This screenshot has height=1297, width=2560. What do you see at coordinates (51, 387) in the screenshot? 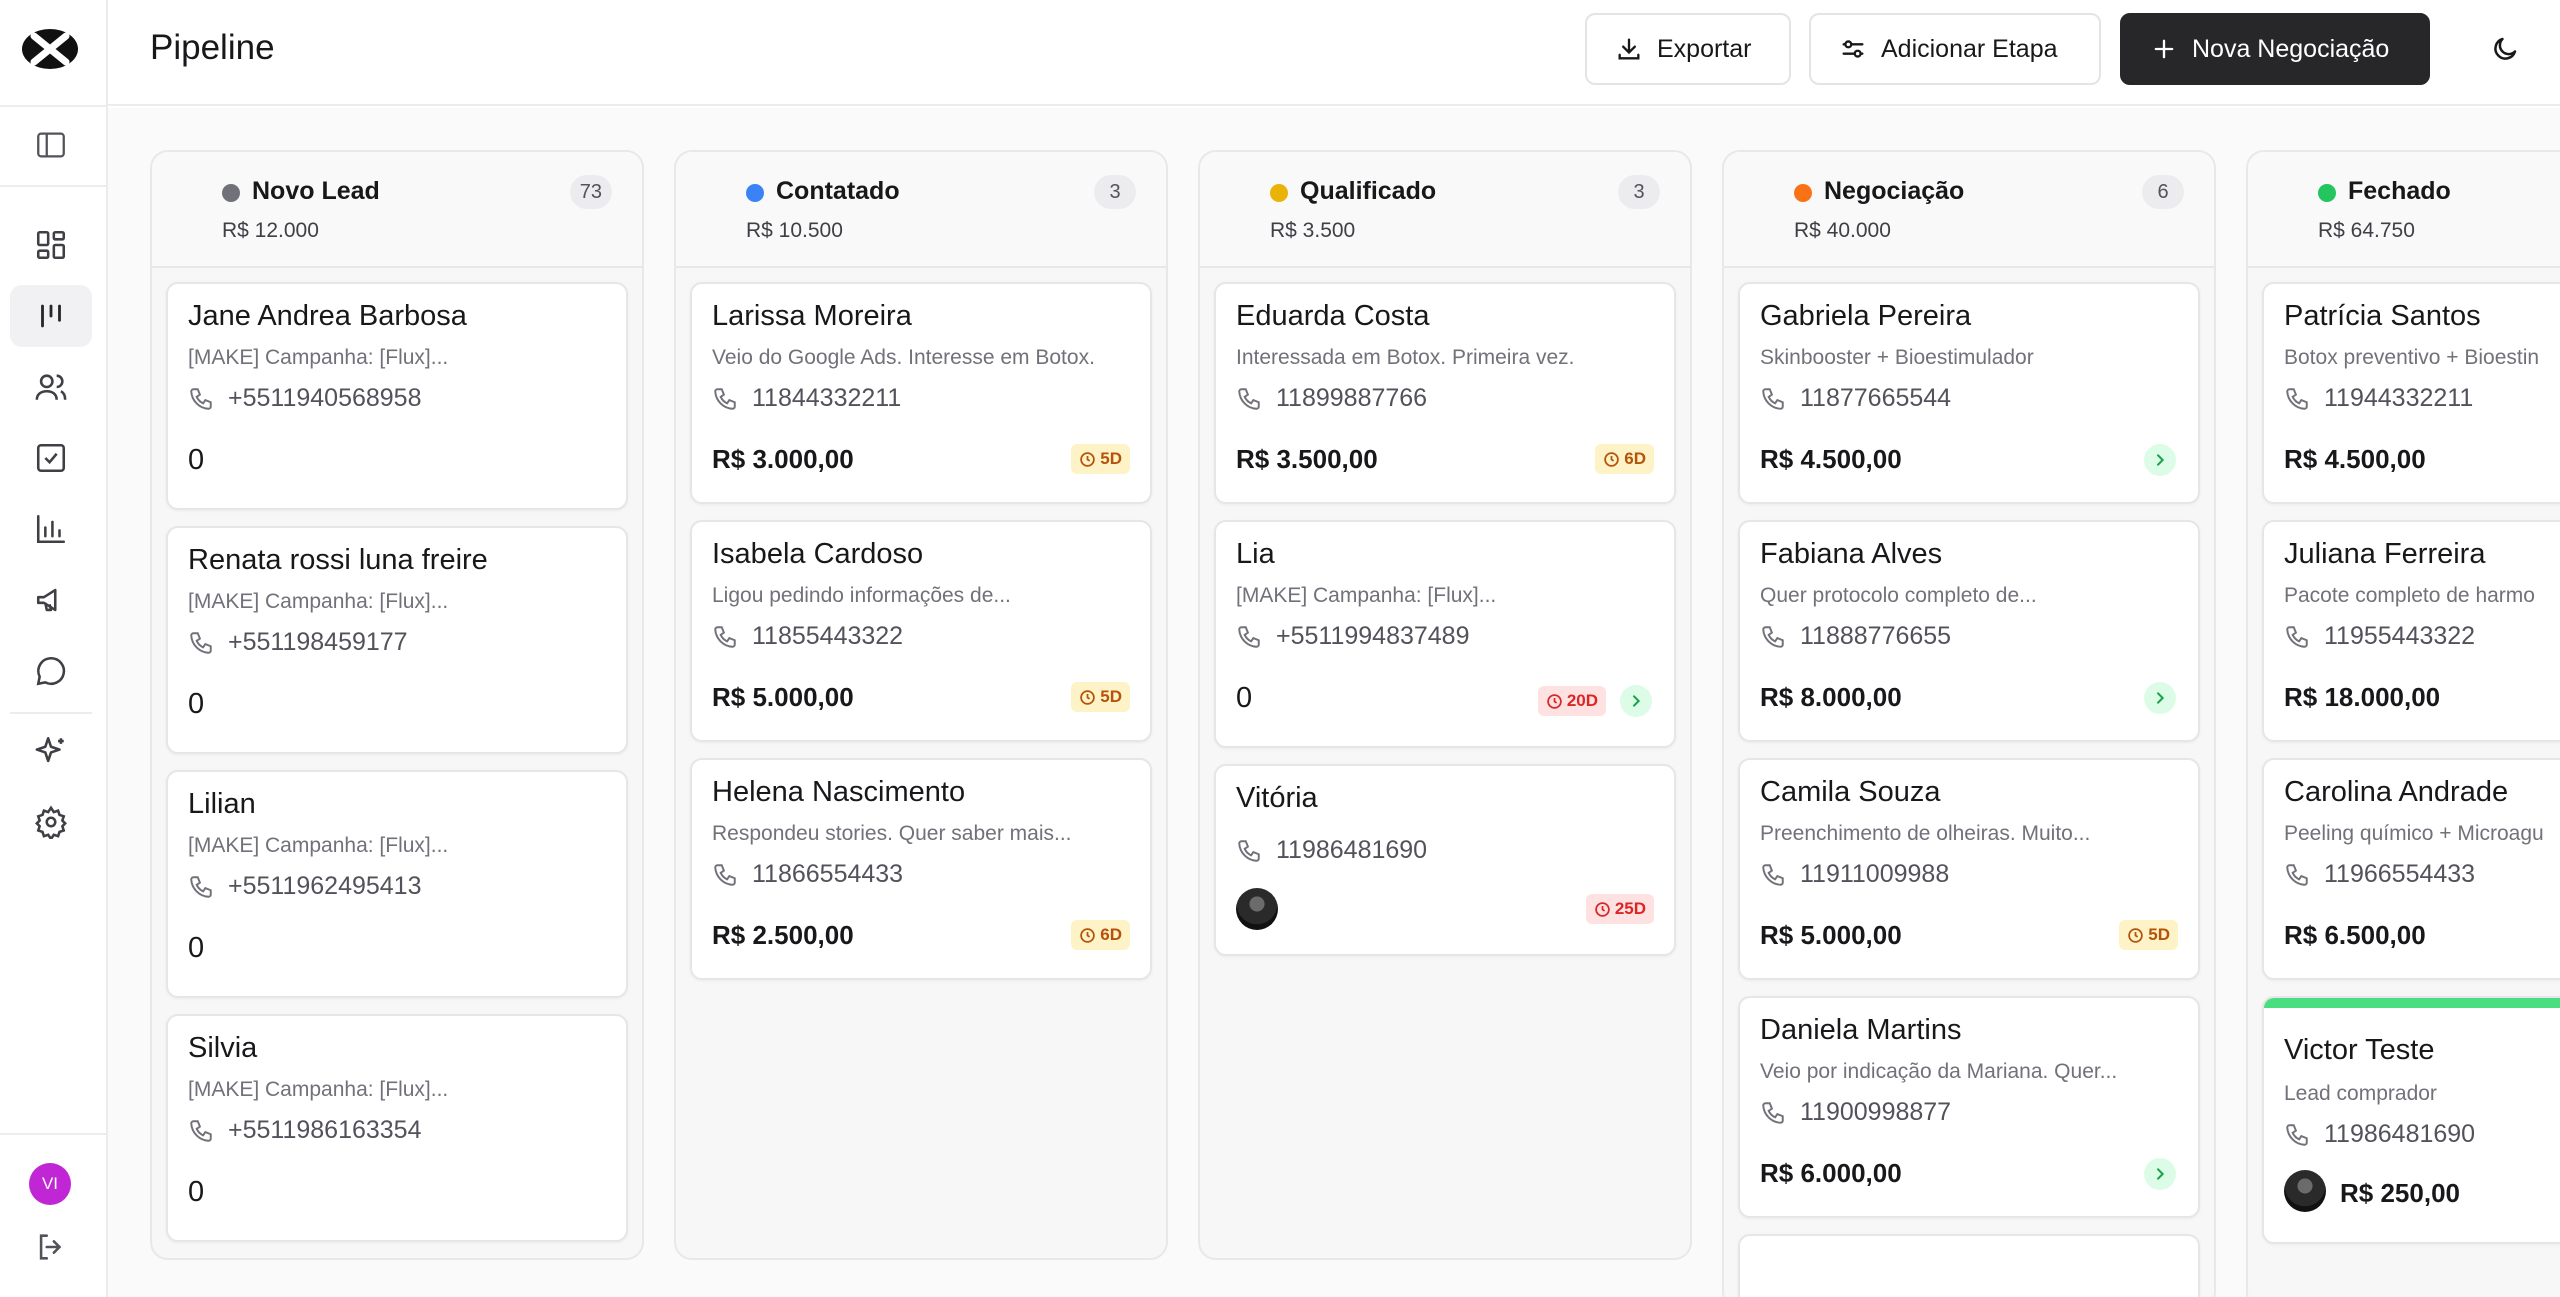
I see `users-icon` at bounding box center [51, 387].